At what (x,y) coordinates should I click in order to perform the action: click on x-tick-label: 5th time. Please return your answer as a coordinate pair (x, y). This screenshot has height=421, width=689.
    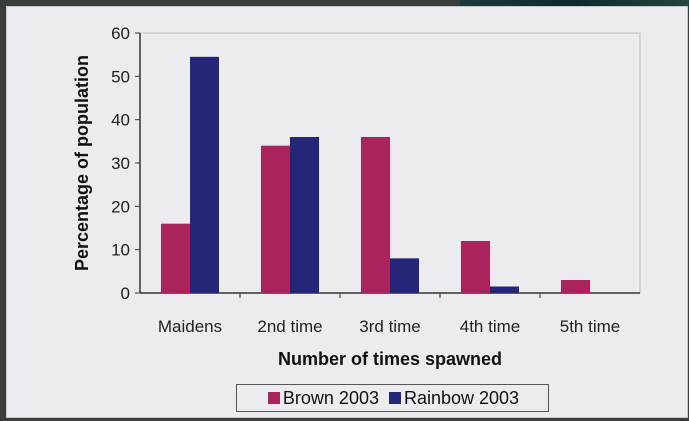
    Looking at the image, I should click on (590, 326).